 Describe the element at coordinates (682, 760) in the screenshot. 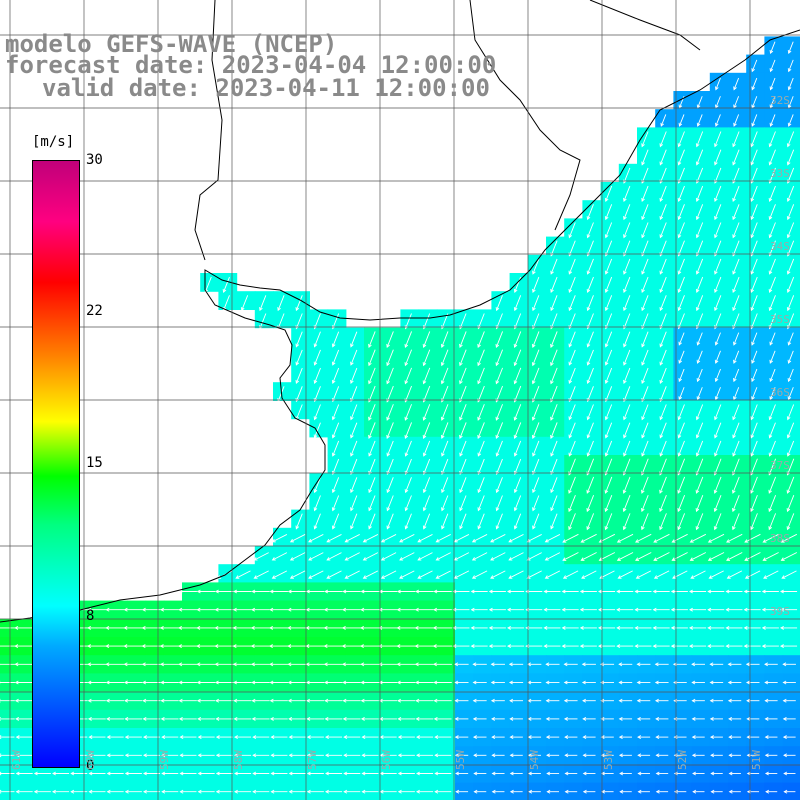

I see `lon-label: 52W` at that location.